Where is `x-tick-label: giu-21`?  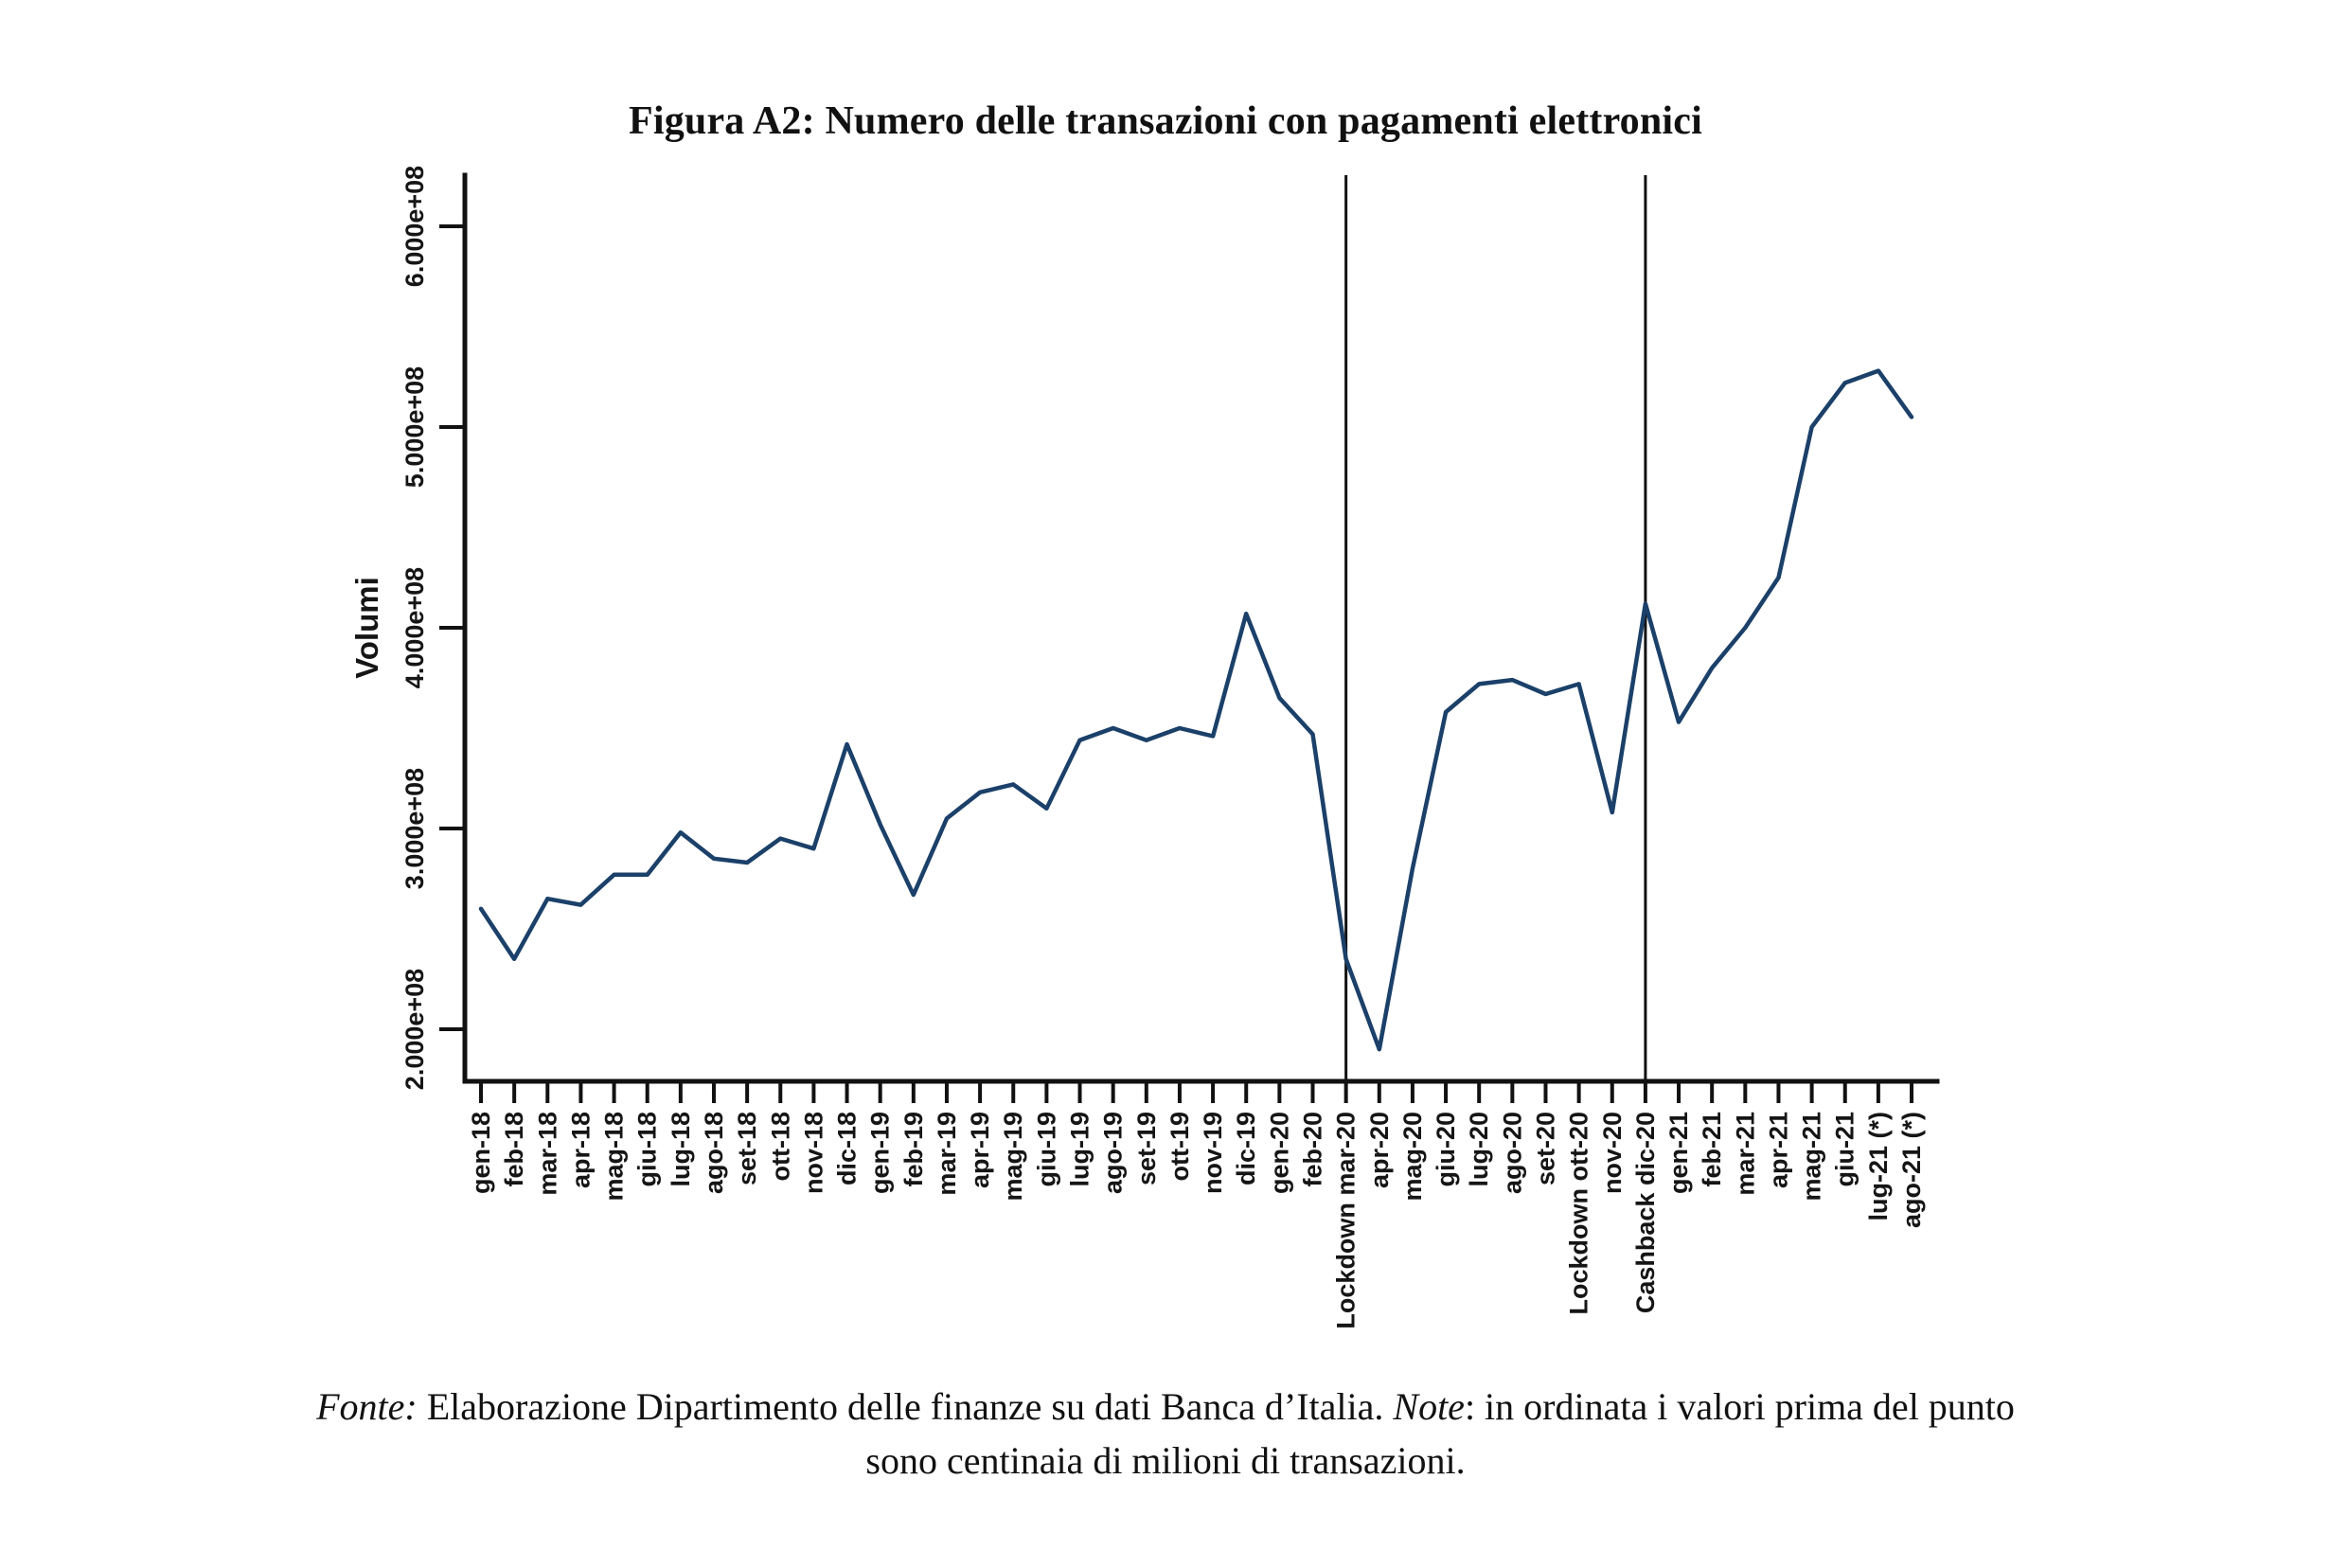 x-tick-label: giu-21 is located at coordinates (1845, 1149).